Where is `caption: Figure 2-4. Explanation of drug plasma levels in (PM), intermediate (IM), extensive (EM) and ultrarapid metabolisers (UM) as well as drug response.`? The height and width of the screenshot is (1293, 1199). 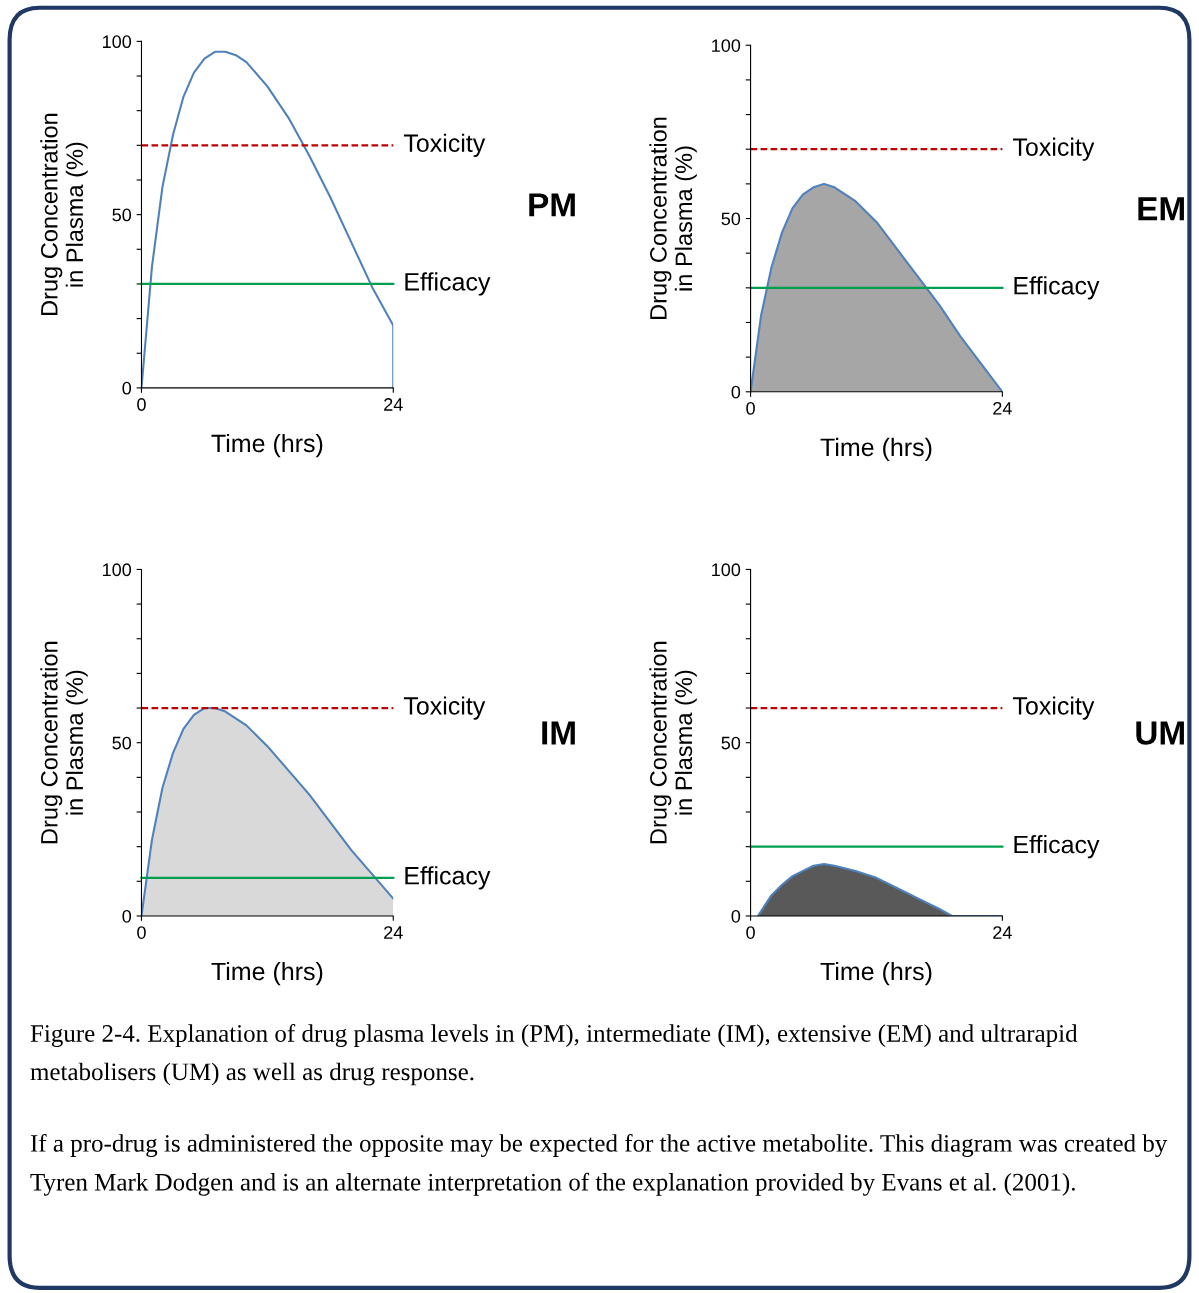 caption: Figure 2-4. Explanation of drug plasma levels in (PM), intermediate (IM), extensive (EM) and ultrarapid metabolisers (UM) as well as drug response. is located at coordinates (554, 1055).